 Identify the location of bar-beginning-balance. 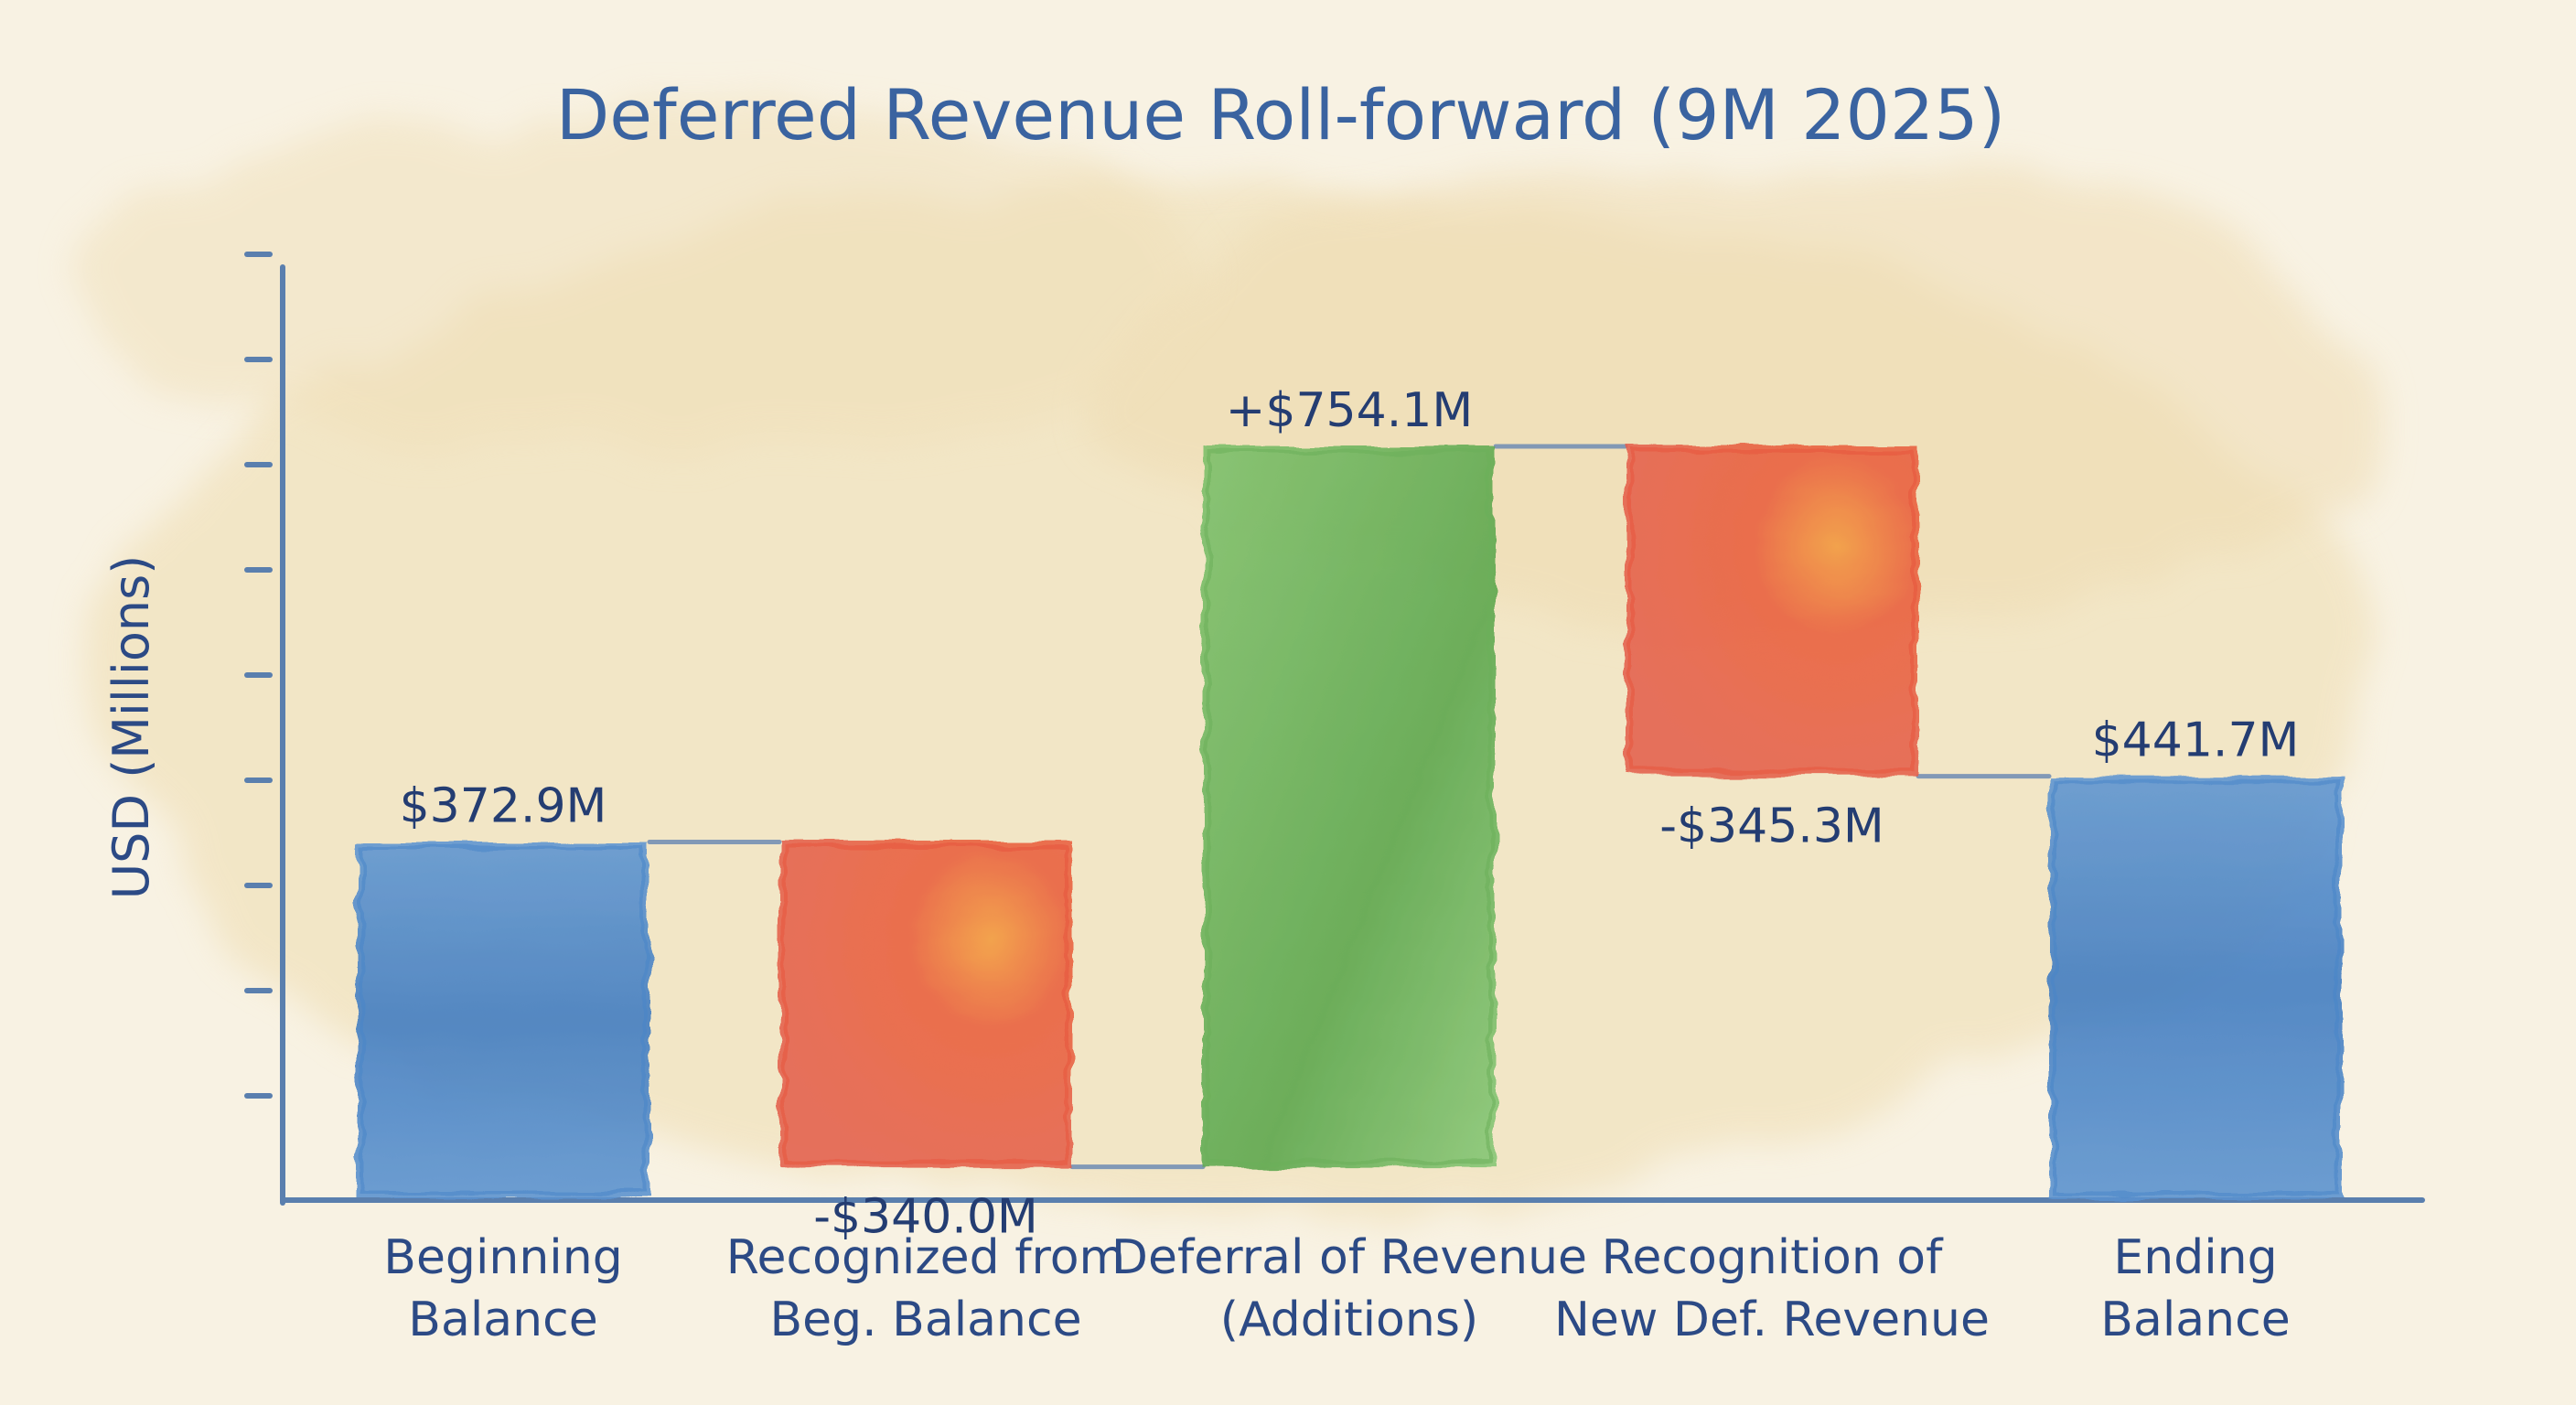
(503, 1020).